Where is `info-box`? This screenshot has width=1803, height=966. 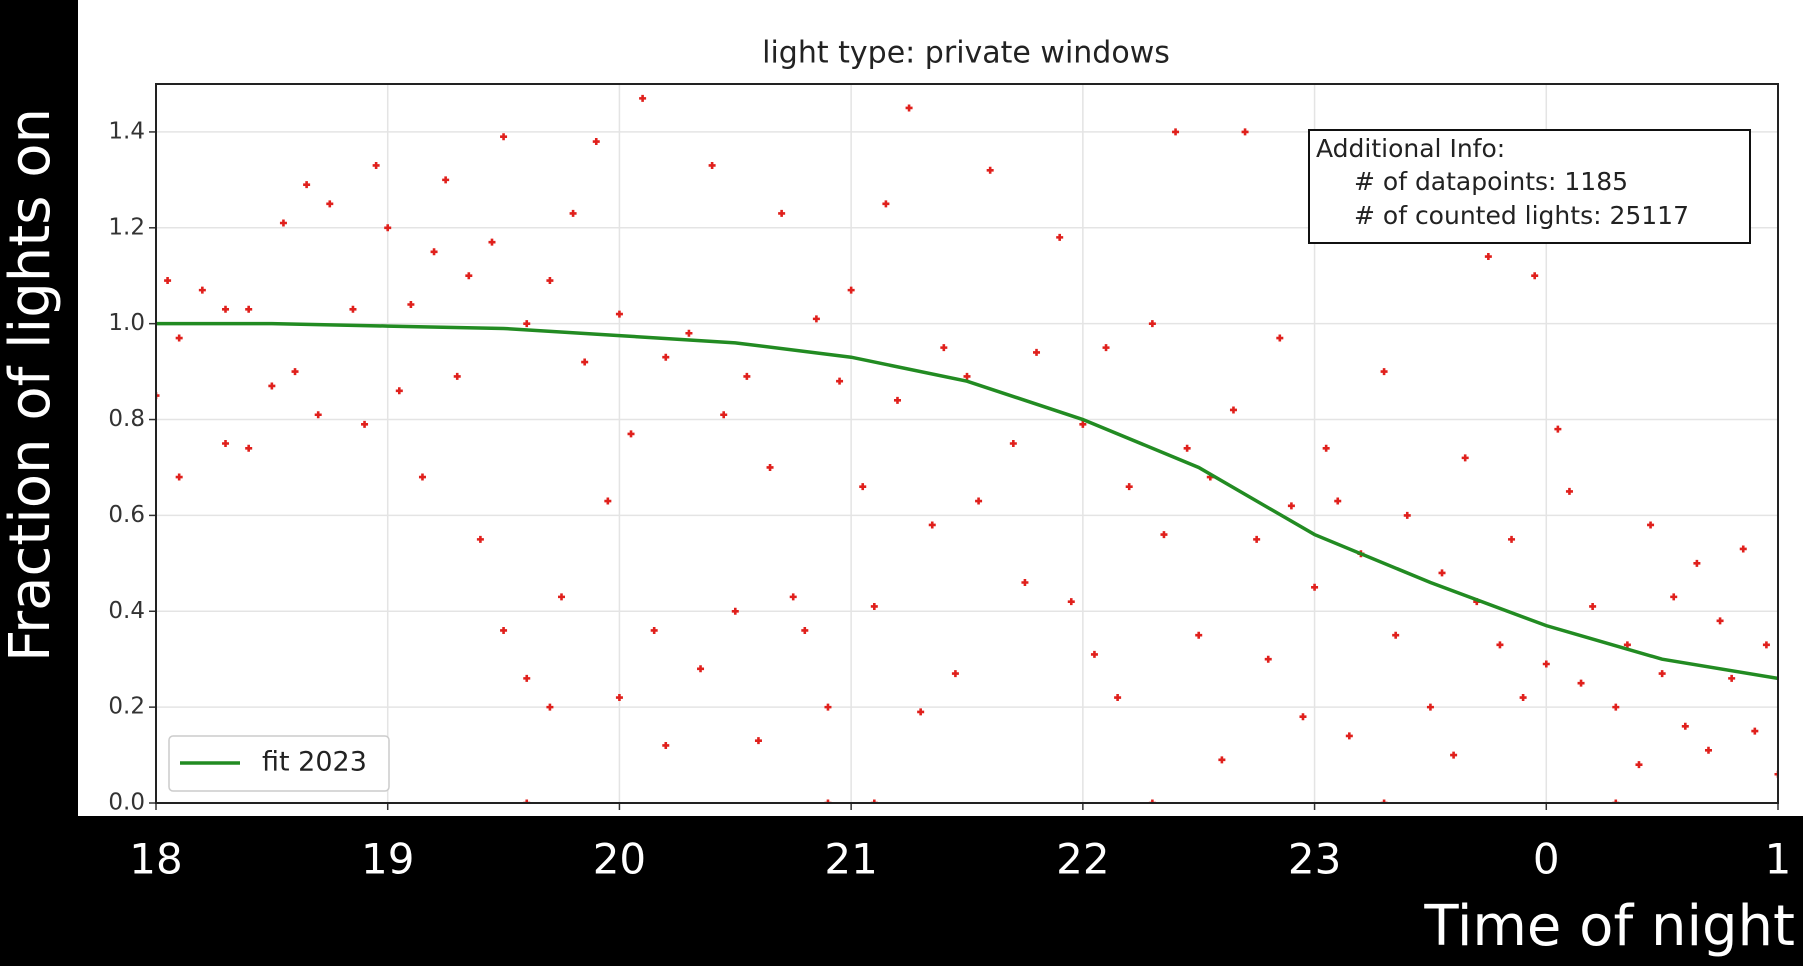
info-box is located at coordinates (1529, 186).